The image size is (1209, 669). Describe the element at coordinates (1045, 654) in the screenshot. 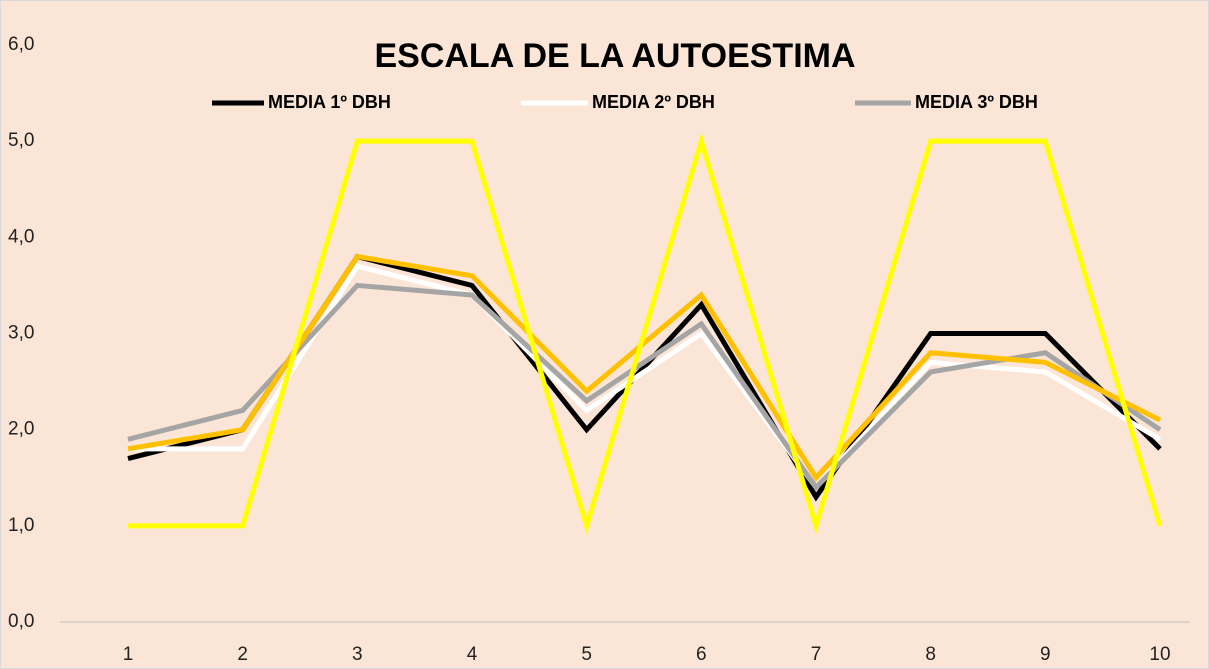

I see `x-tick-label: 9` at that location.